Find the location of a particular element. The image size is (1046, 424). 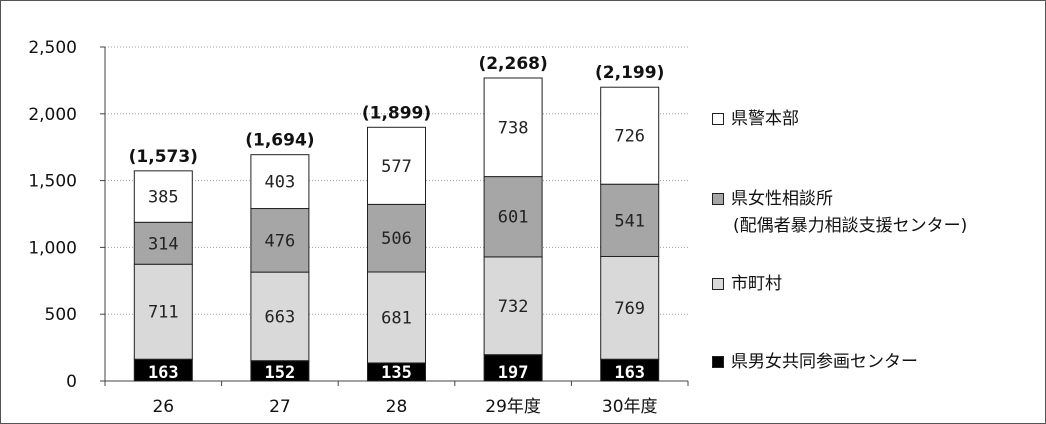

legend-item-municipalities: 市町村 is located at coordinates (747, 281).